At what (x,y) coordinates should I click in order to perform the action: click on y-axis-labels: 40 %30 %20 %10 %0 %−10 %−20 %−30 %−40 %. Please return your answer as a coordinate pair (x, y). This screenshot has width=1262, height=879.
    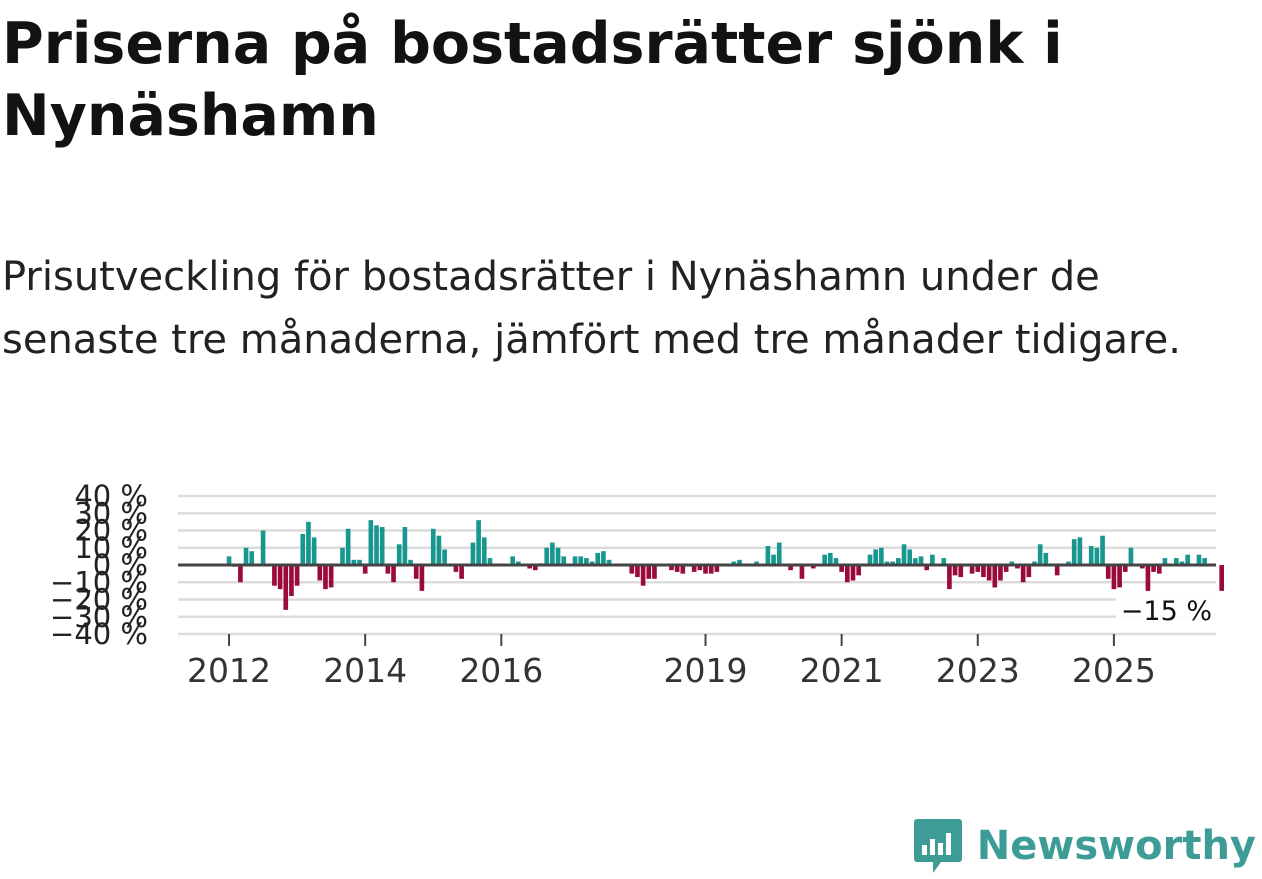
    Looking at the image, I should click on (99, 565).